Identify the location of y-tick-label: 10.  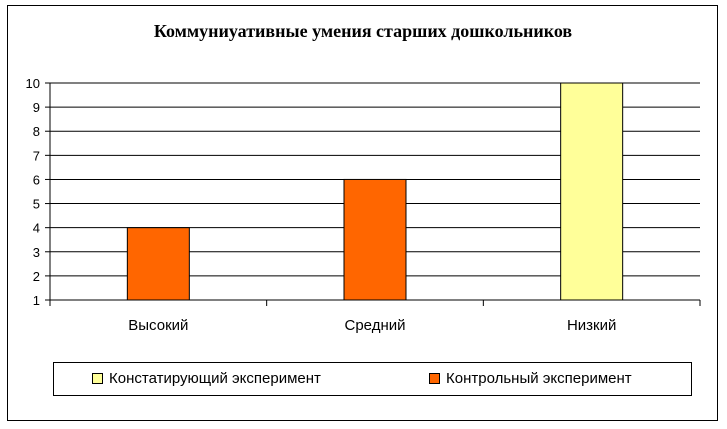
(33, 83).